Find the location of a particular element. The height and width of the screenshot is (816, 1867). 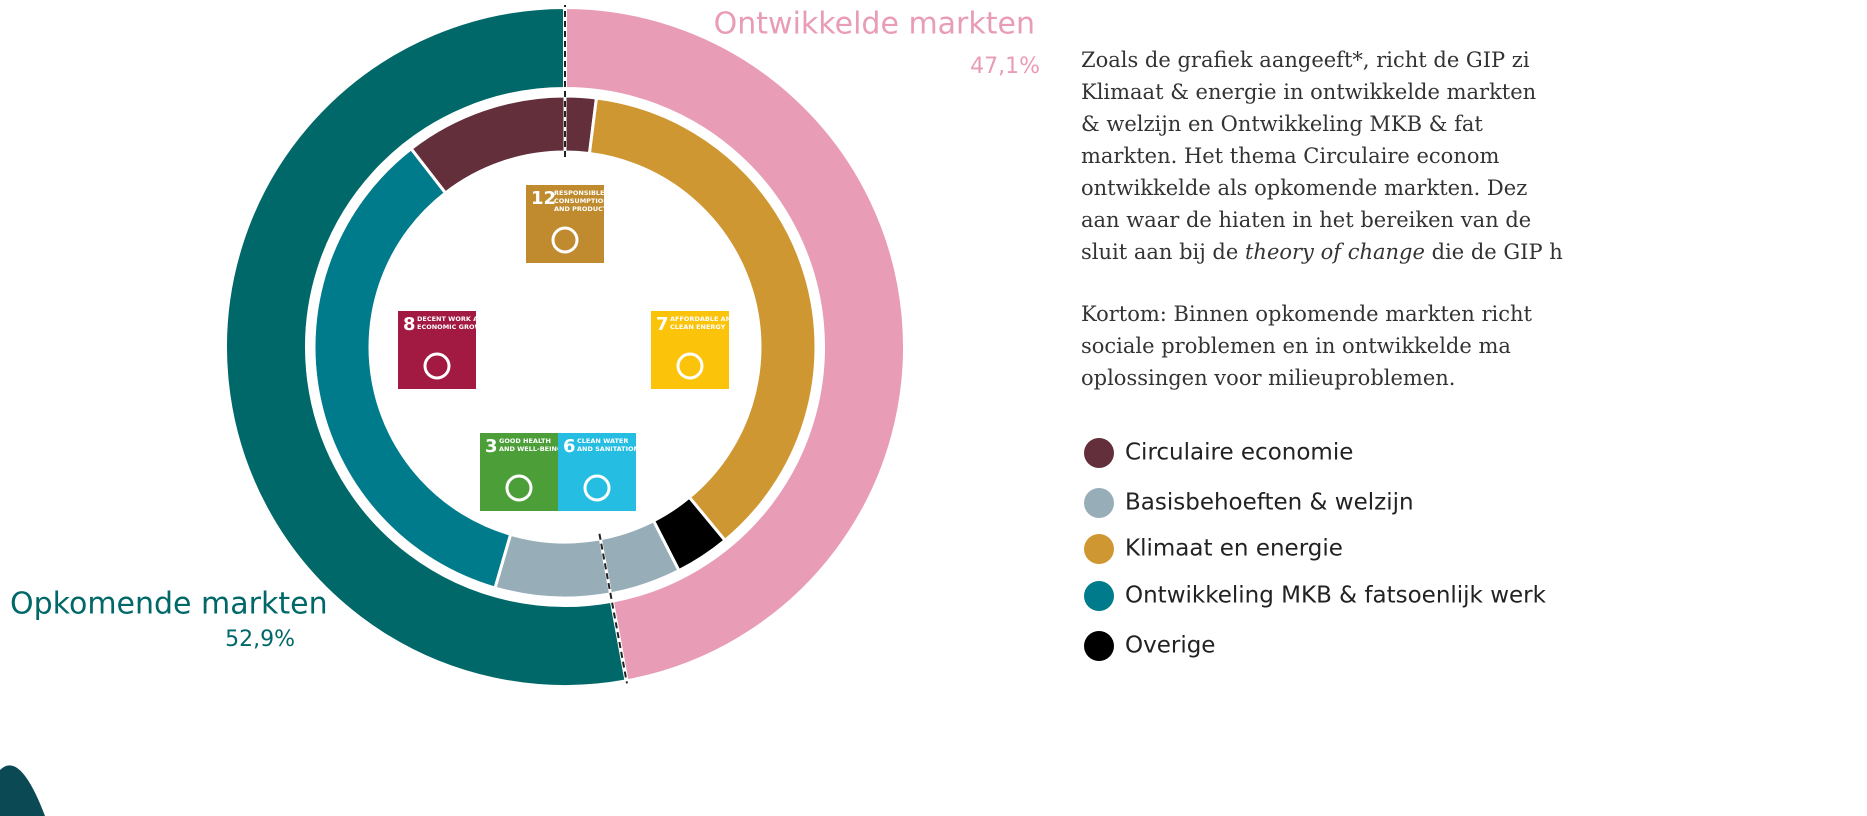

market-label: Ontwikkelde markten is located at coordinates (874, 24).